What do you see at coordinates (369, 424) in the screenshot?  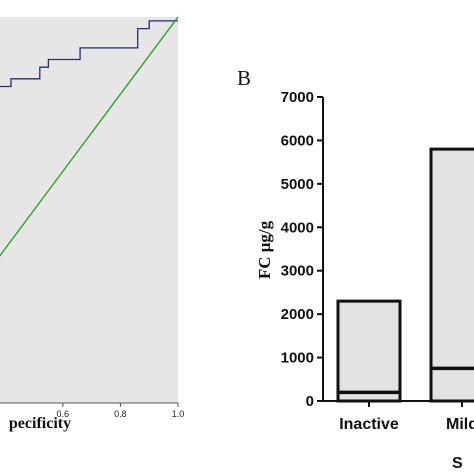 I see `box-x-tick-label: Inactive` at bounding box center [369, 424].